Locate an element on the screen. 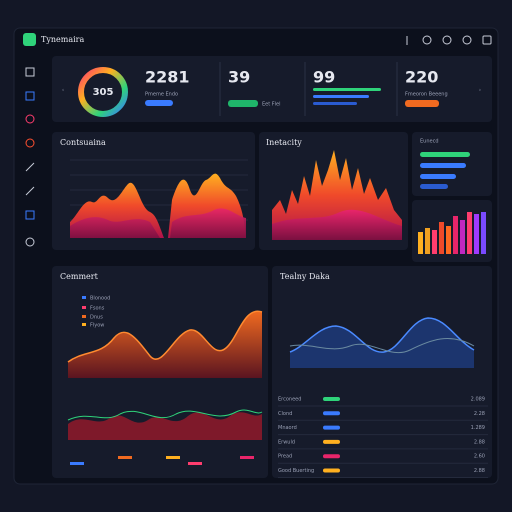  kpi-value: 220 is located at coordinates (421, 77).